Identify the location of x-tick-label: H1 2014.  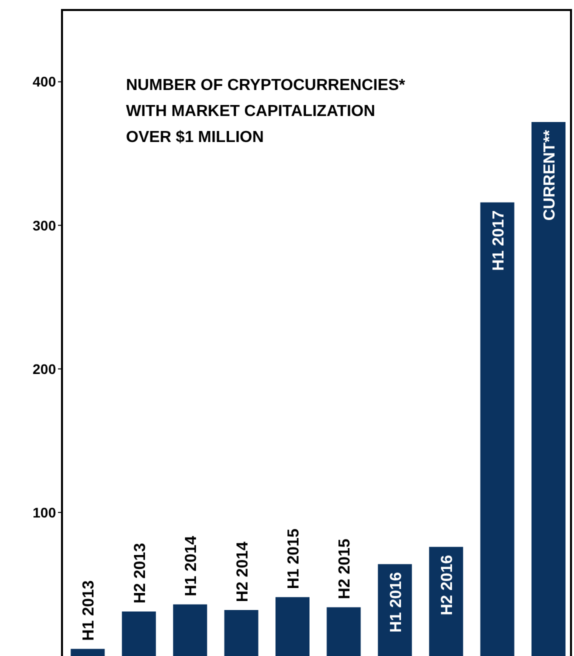
(191, 566).